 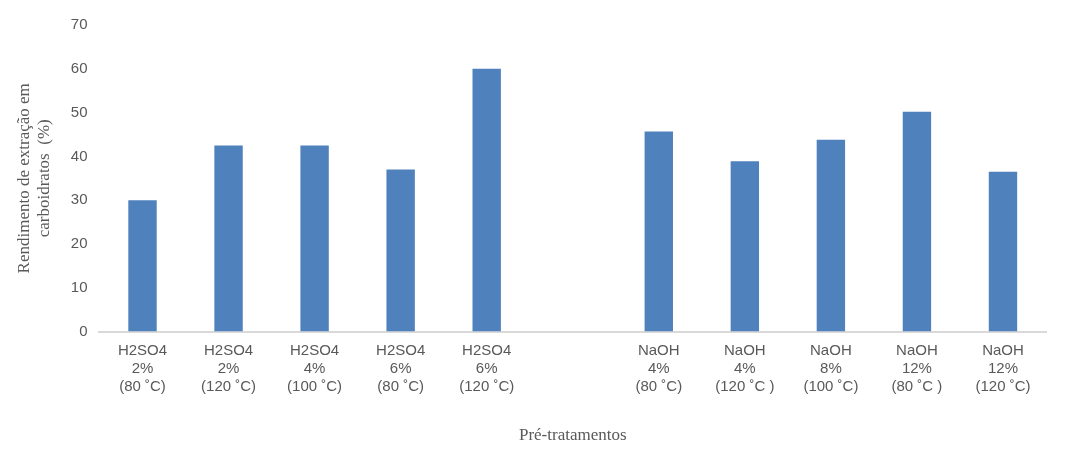 What do you see at coordinates (79, 155) in the screenshot?
I see `y-tick-label: 40` at bounding box center [79, 155].